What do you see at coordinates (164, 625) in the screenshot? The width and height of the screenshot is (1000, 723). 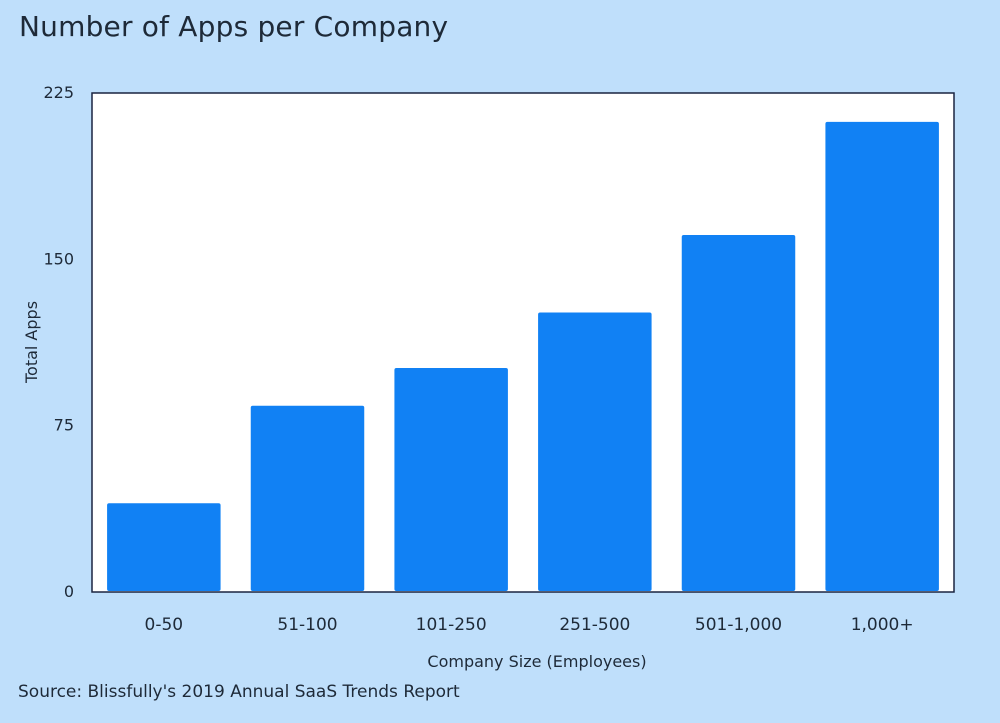 I see `x-tick-label: 0-50` at bounding box center [164, 625].